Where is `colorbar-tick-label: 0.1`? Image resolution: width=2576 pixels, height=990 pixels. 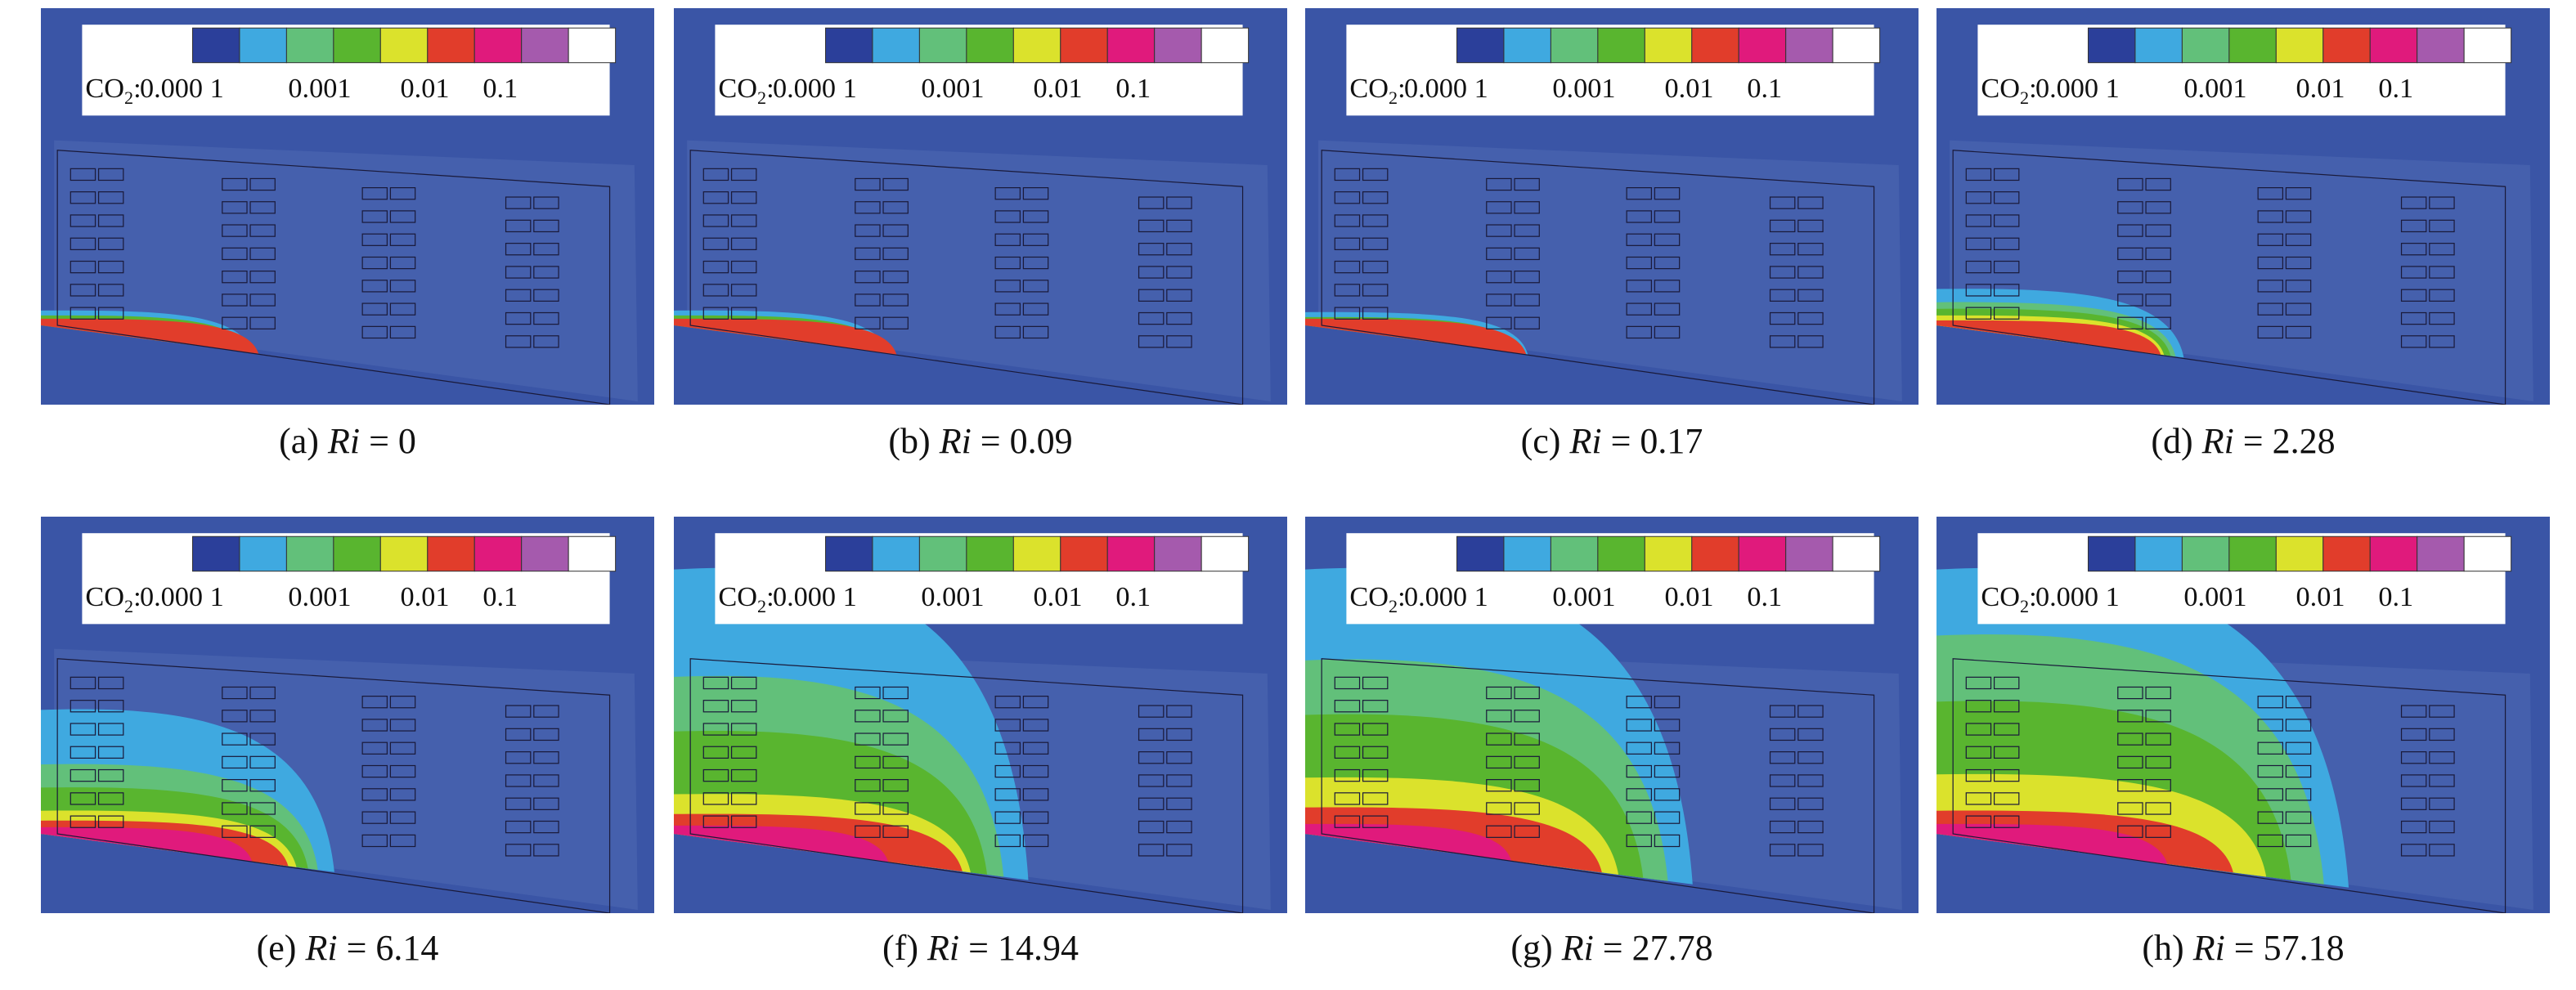
colorbar-tick-label: 0.1 is located at coordinates (2396, 597).